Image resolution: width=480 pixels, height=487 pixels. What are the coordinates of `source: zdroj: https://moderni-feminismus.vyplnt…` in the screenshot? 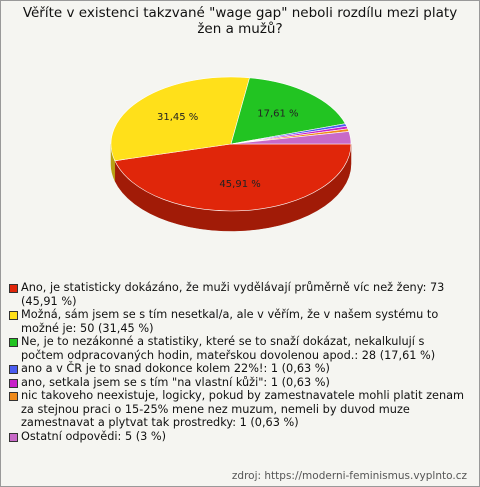 It's located at (349, 476).